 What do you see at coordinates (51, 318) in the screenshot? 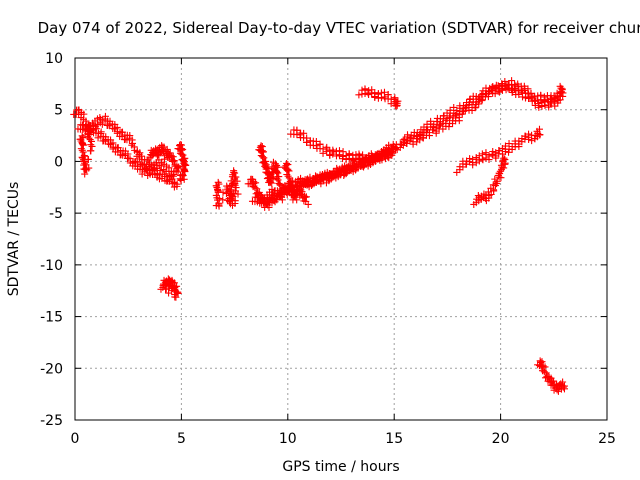
I see `y-tick-label: -15` at bounding box center [51, 318].